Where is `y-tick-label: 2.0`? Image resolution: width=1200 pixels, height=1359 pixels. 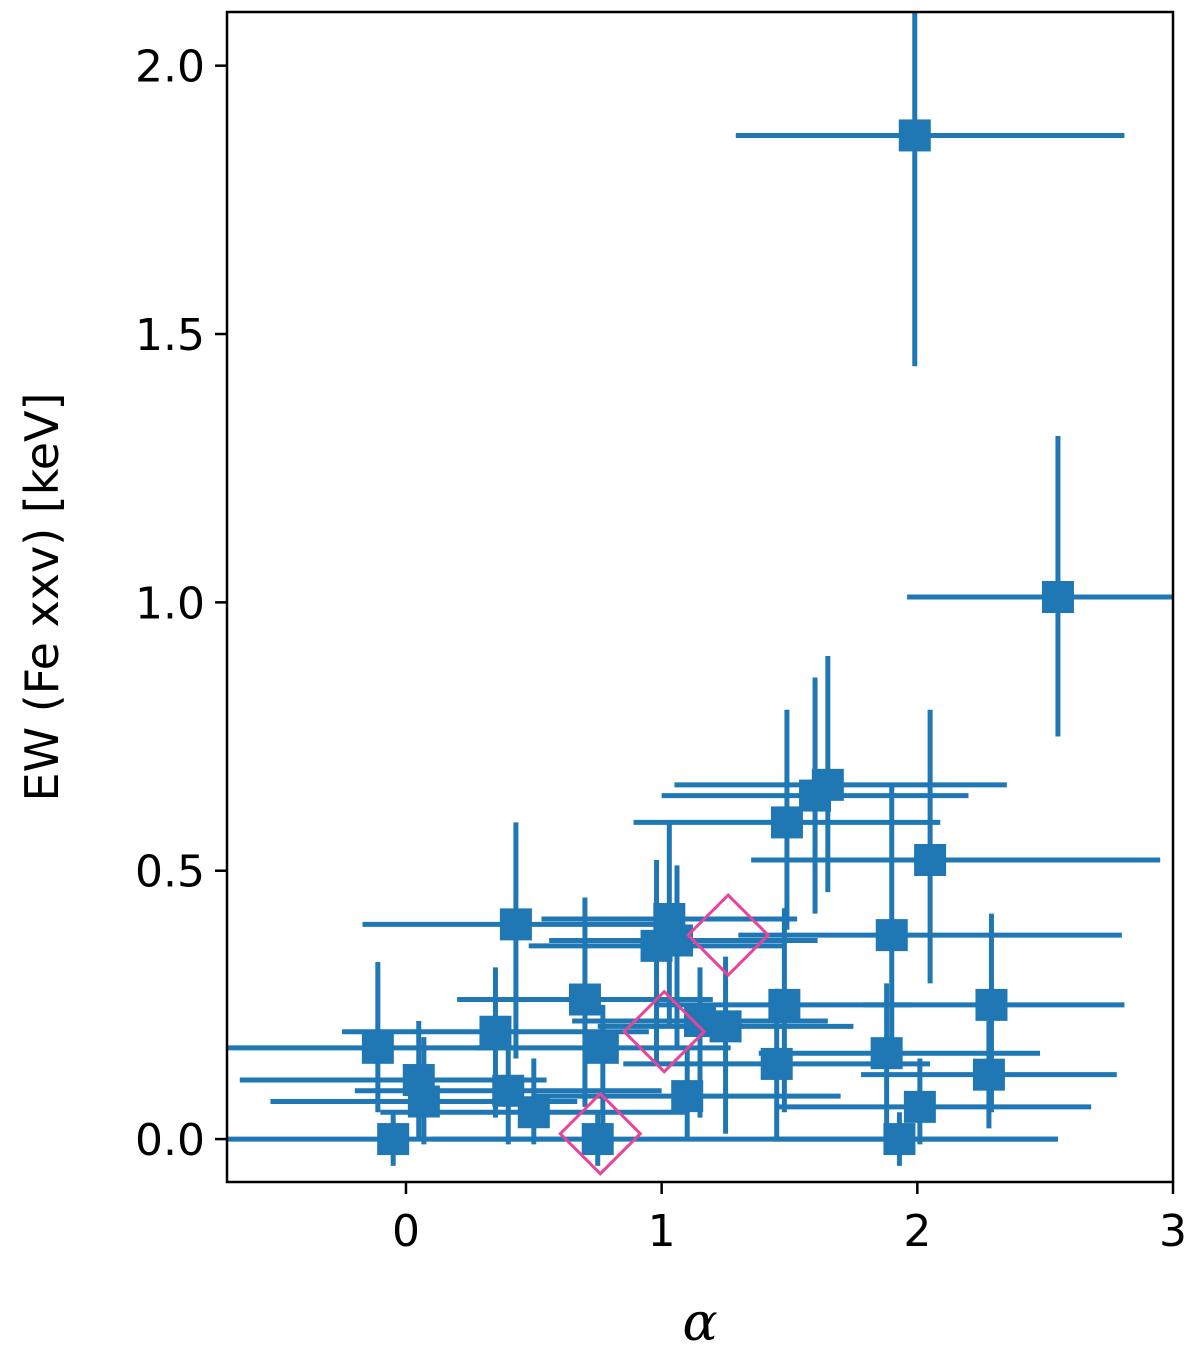 y-tick-label: 2.0 is located at coordinates (170, 67).